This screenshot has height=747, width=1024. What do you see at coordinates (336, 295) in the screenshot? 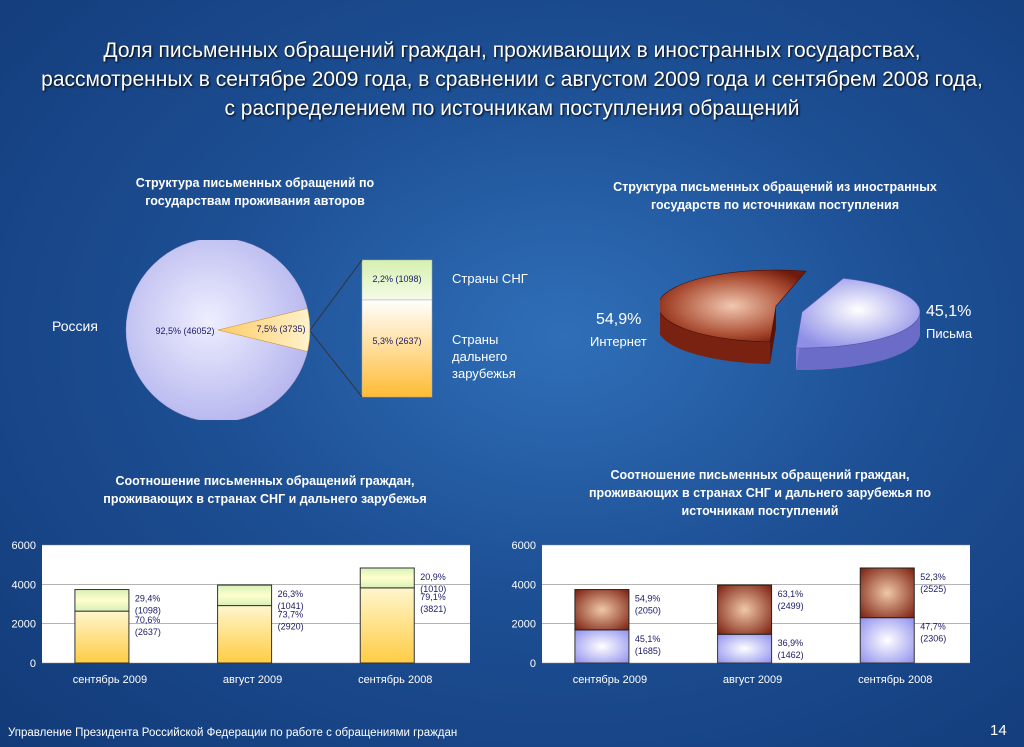
I see `connector-top` at bounding box center [336, 295].